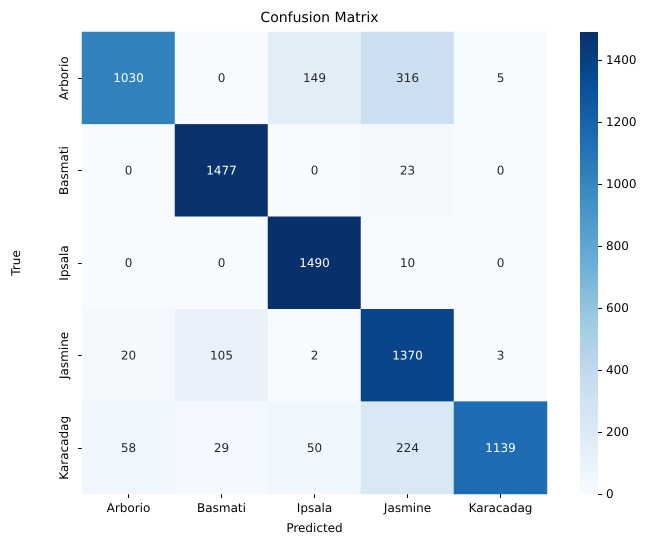 This screenshot has height=547, width=658. What do you see at coordinates (408, 171) in the screenshot?
I see `data-label: 23` at bounding box center [408, 171].